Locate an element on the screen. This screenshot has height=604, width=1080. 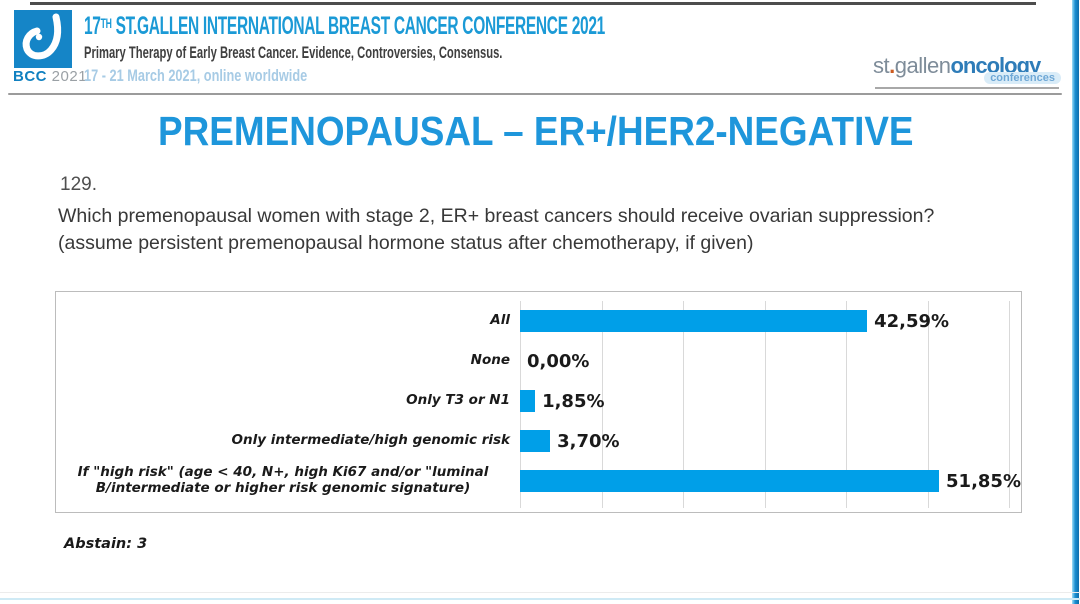
top-edge-artifact is located at coordinates (533, 3).